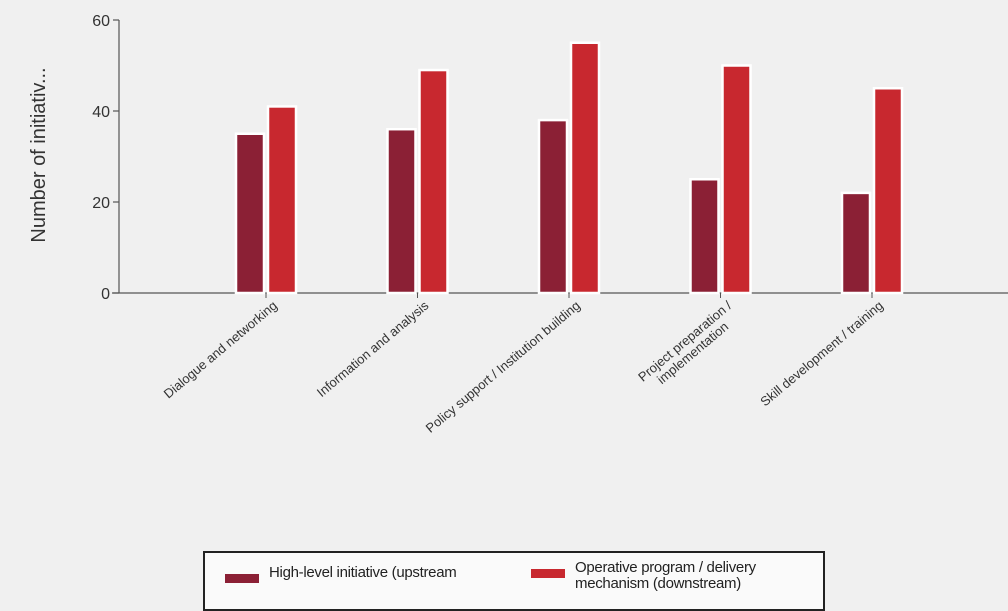  Describe the element at coordinates (503, 367) in the screenshot. I see `x-tick-label: Policy support / Institution building` at that location.